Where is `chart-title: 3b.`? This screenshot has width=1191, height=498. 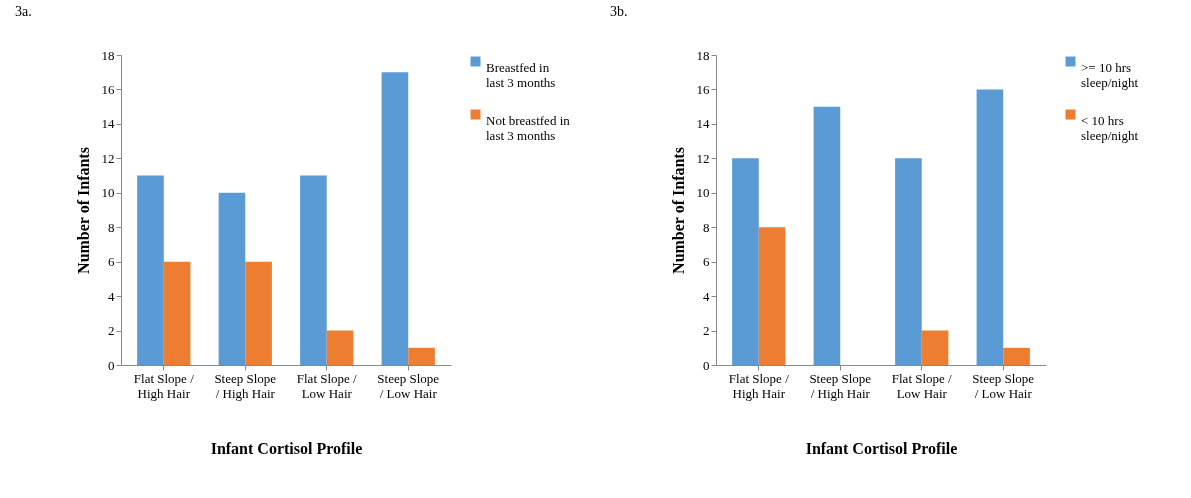 chart-title: 3b. is located at coordinates (619, 11).